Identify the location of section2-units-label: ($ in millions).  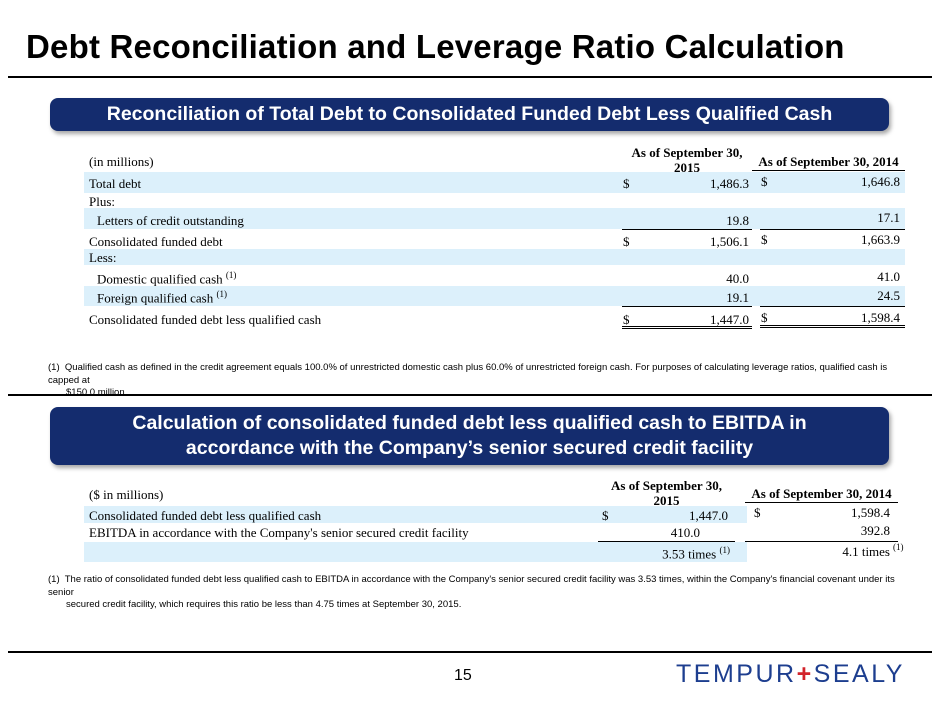
(126, 494).